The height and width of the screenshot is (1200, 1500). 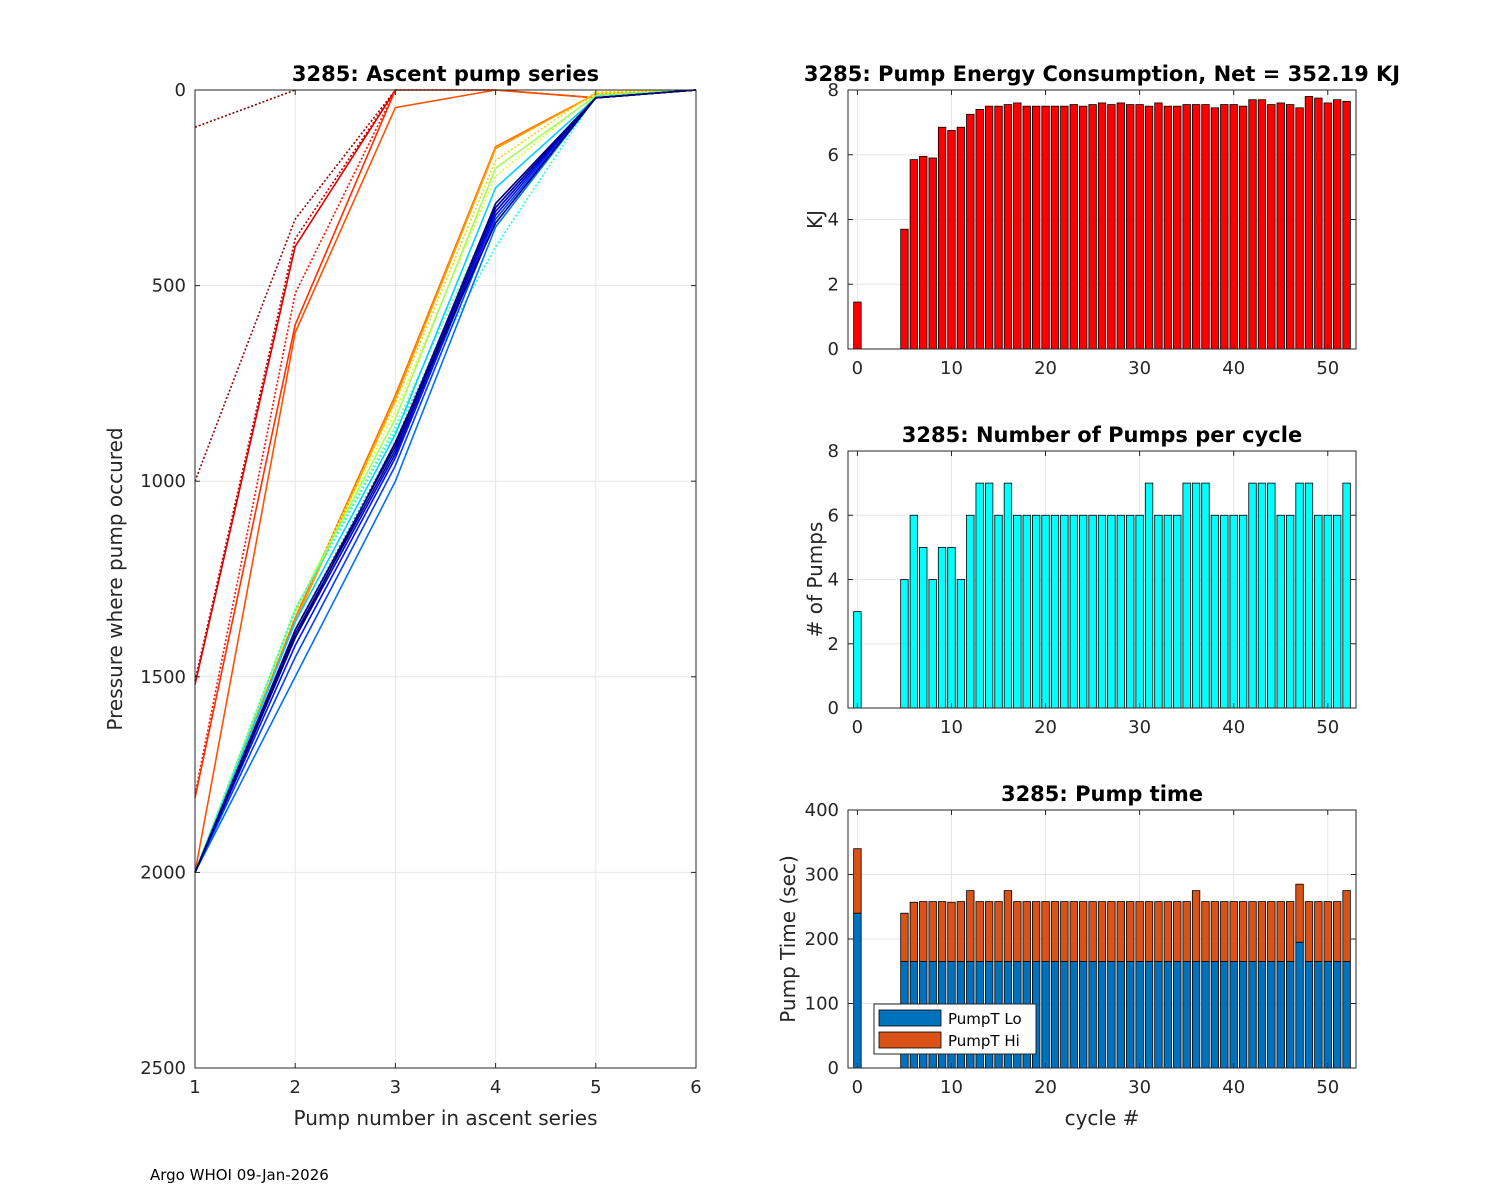 What do you see at coordinates (833, 155) in the screenshot?
I see `y-tick-label: 6` at bounding box center [833, 155].